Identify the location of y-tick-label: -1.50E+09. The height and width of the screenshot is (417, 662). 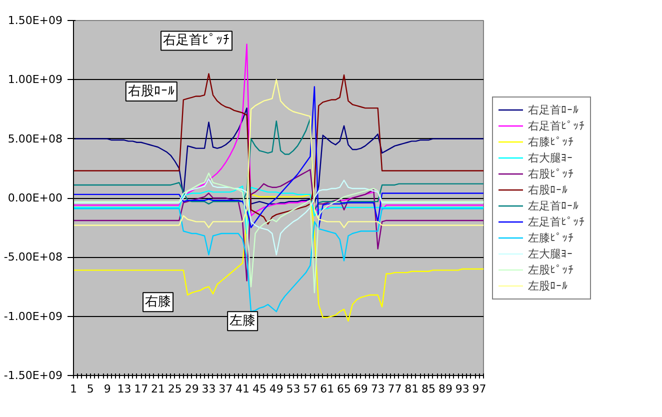
(33, 375).